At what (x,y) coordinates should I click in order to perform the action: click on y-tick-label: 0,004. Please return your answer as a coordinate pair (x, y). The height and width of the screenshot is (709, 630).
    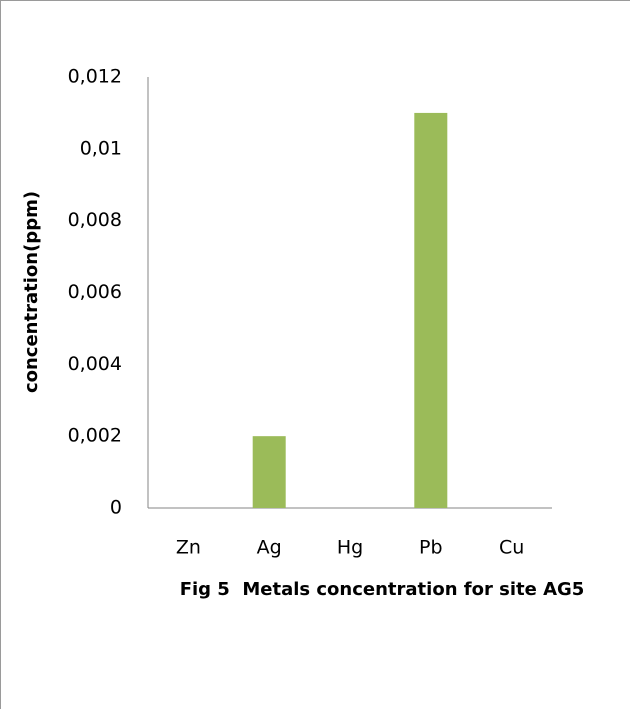
    Looking at the image, I should click on (95, 364).